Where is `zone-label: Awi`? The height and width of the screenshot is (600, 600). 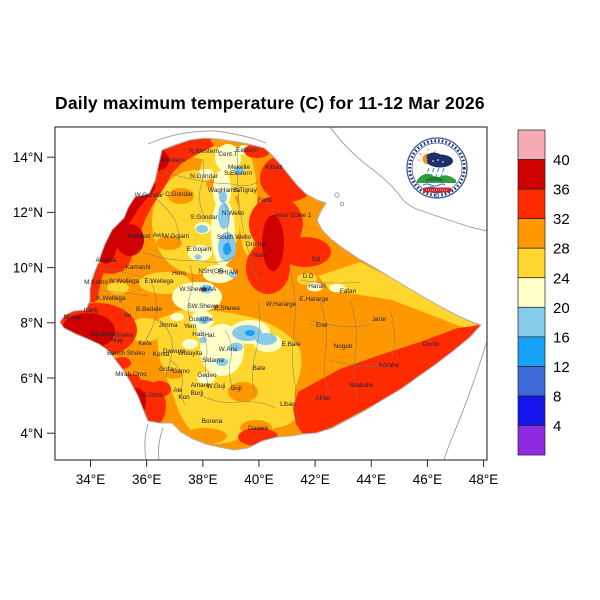 zone-label: Awi is located at coordinates (158, 235).